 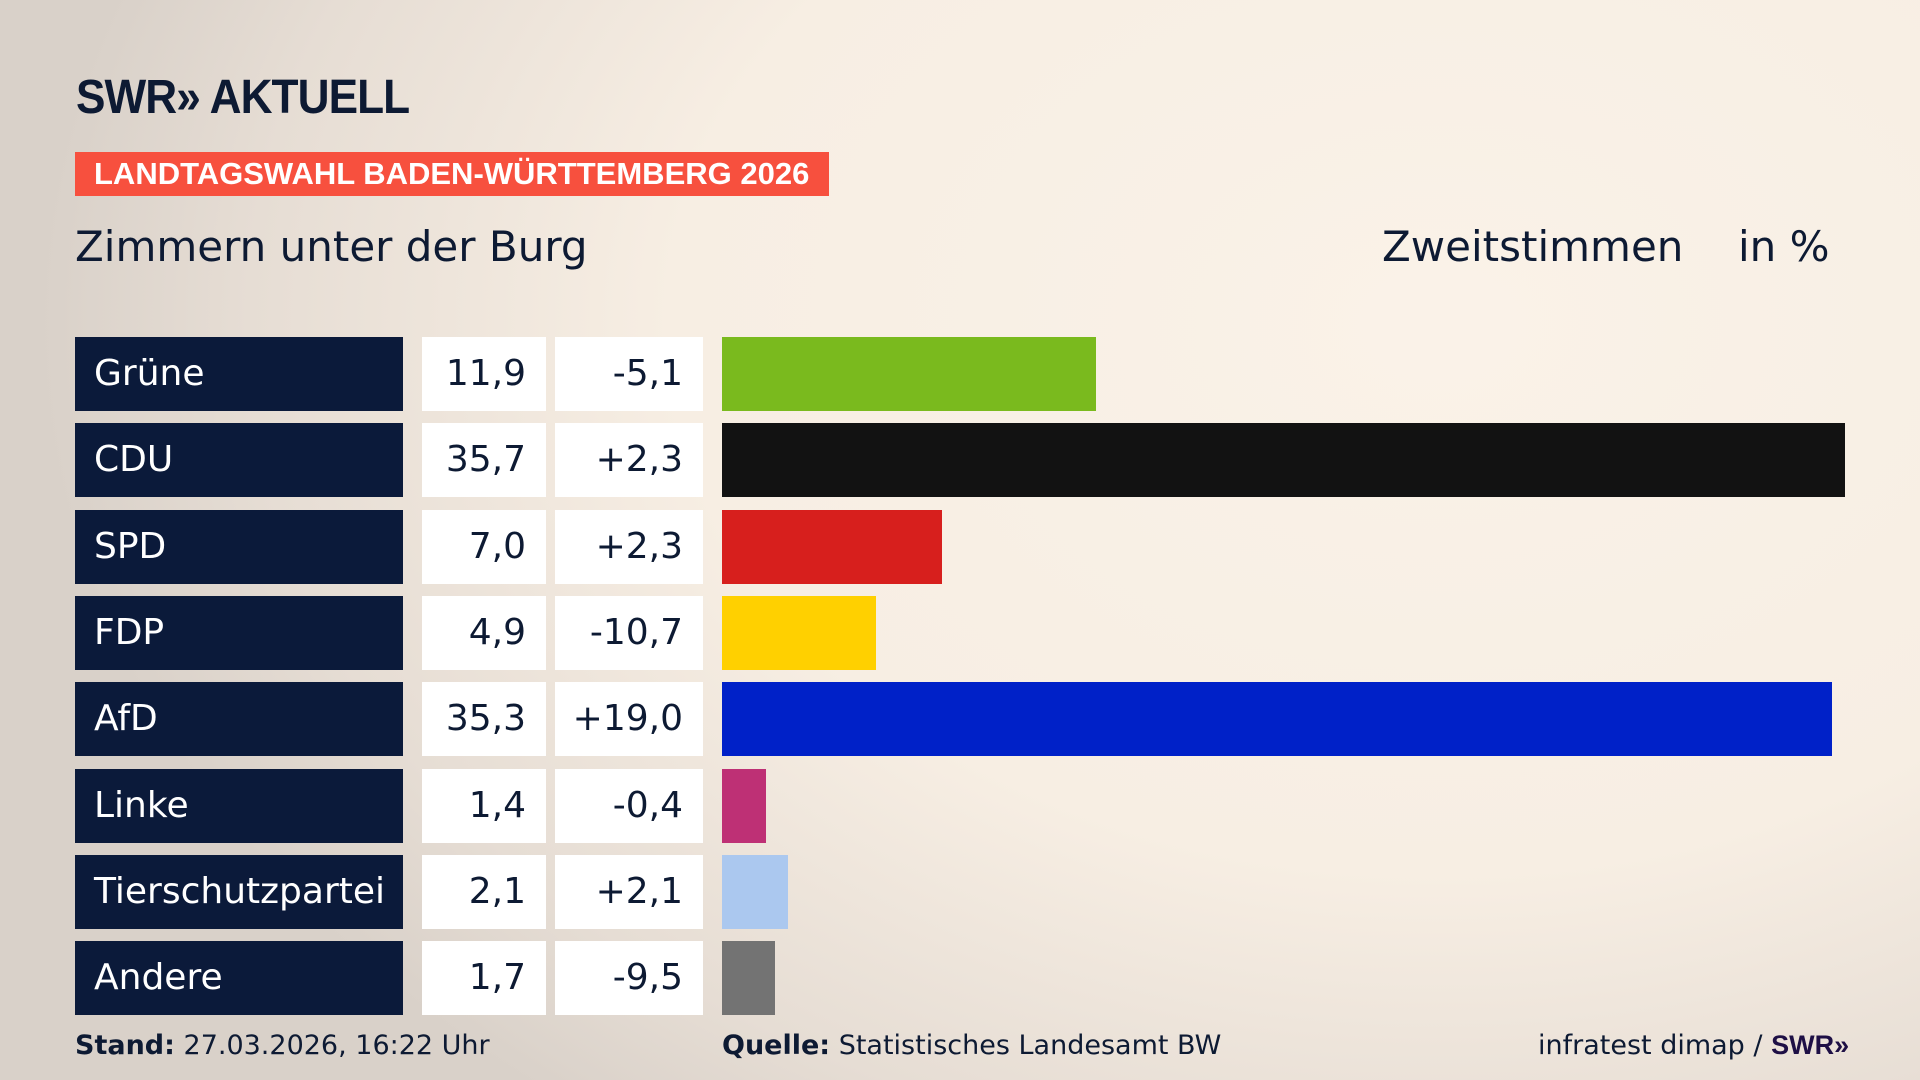 I want to click on credit-text: infratest dimap /, so click(x=1650, y=1045).